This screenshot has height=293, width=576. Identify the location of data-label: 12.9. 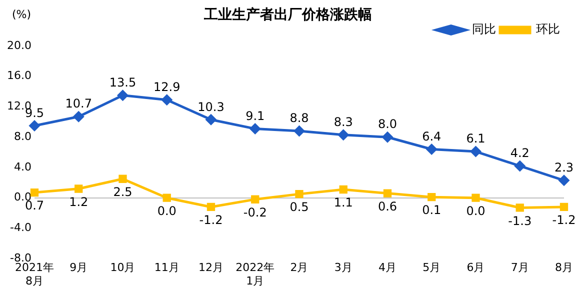
(167, 87).